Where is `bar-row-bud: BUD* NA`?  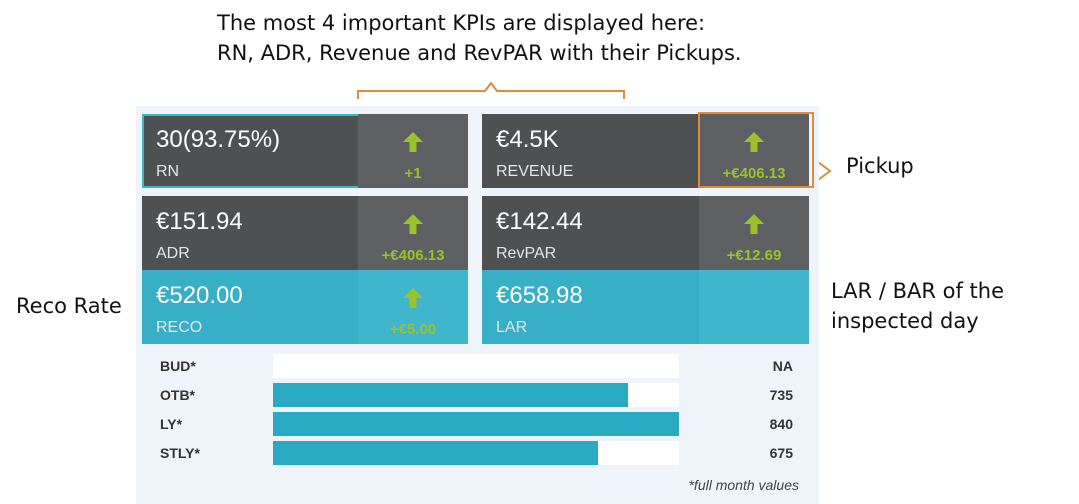
bar-row-bud: BUD* NA is located at coordinates (477, 366).